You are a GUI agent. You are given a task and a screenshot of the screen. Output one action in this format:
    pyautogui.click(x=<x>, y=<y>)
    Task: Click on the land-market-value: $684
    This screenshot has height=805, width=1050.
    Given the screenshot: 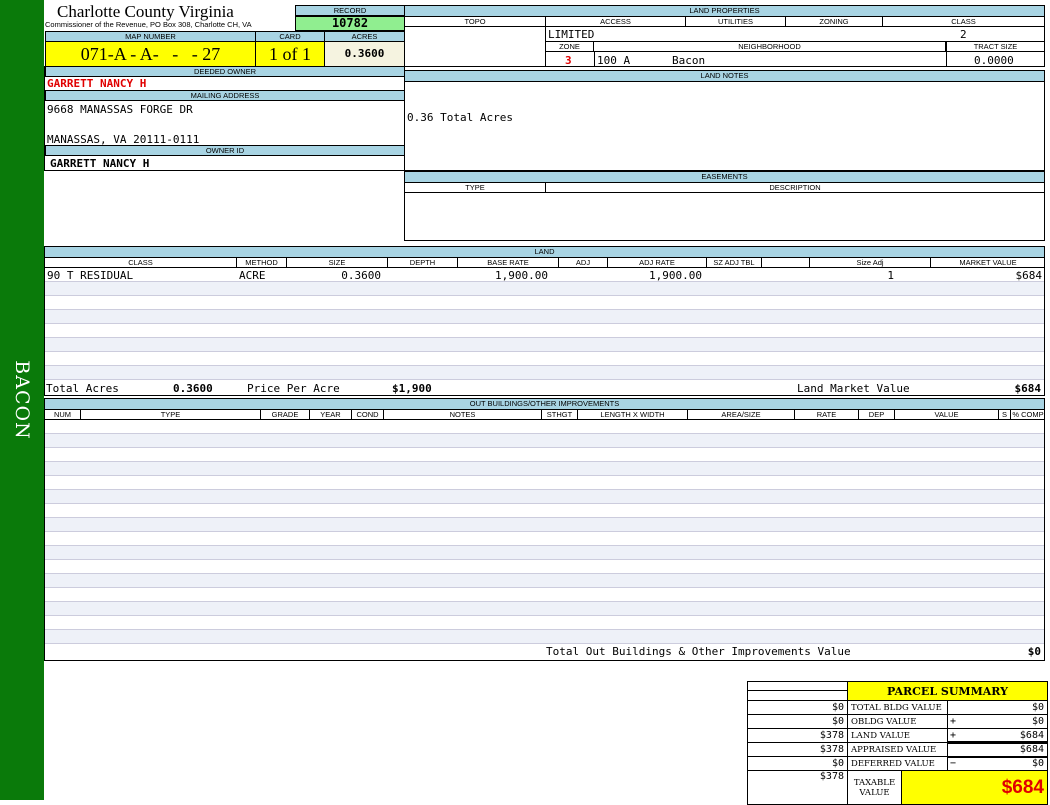 What is the action you would take?
    pyautogui.click(x=1028, y=388)
    